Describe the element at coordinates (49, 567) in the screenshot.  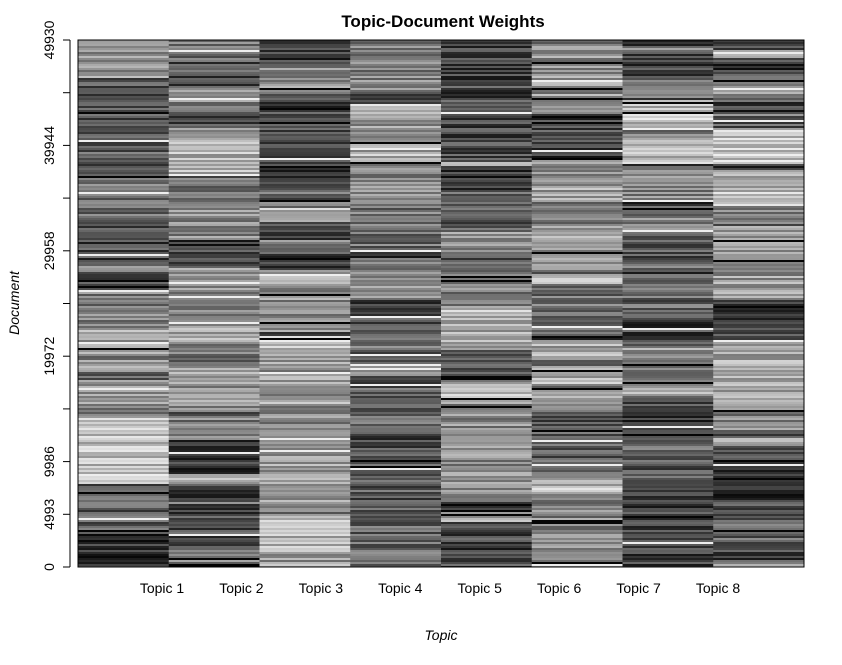
I see `y-tick-label: 0` at that location.